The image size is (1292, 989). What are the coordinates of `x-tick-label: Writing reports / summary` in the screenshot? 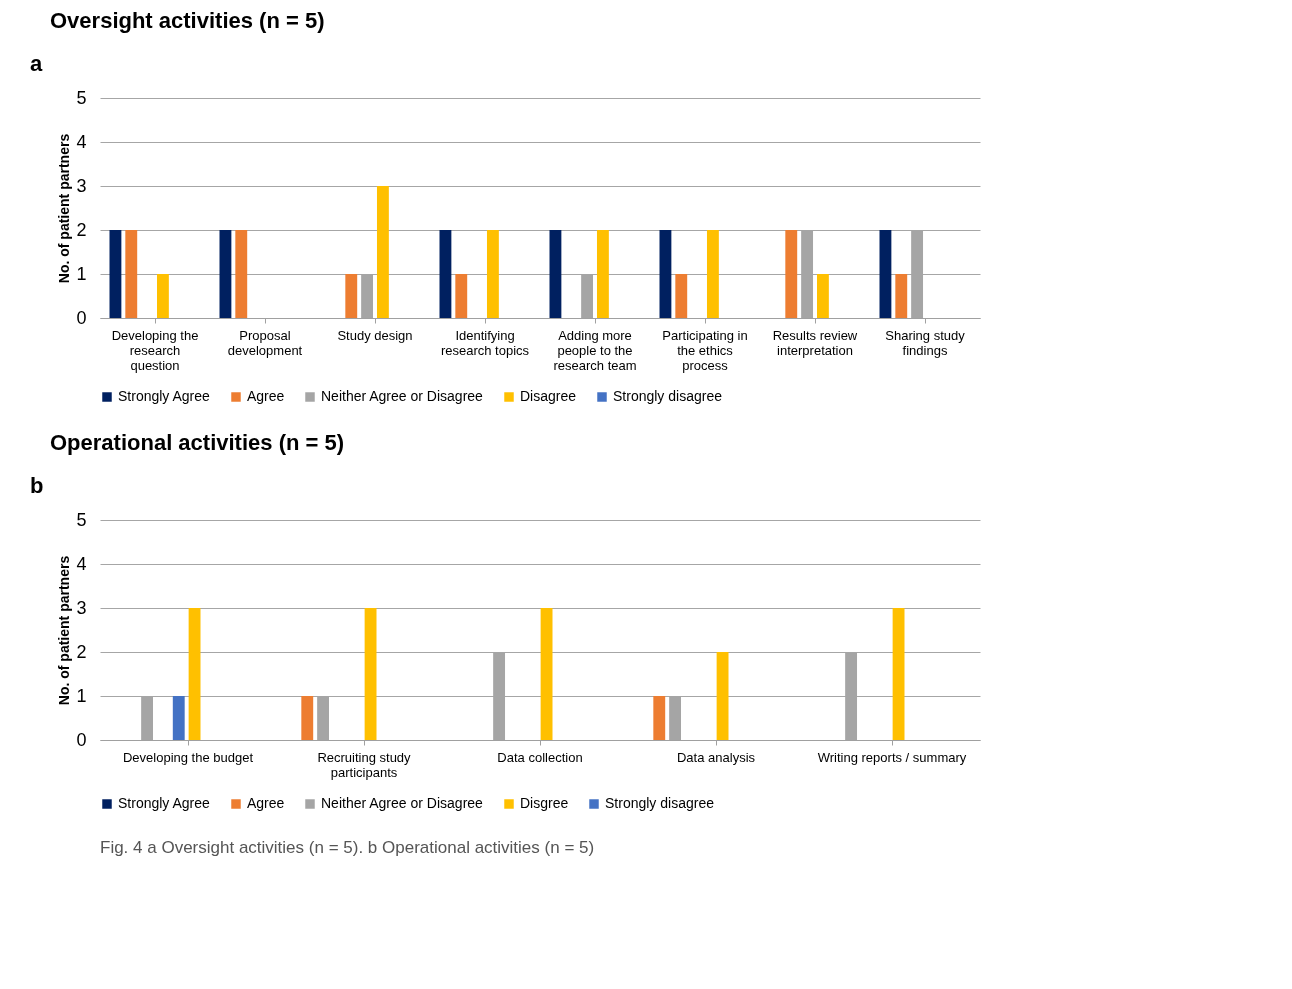 It's located at (892, 757).